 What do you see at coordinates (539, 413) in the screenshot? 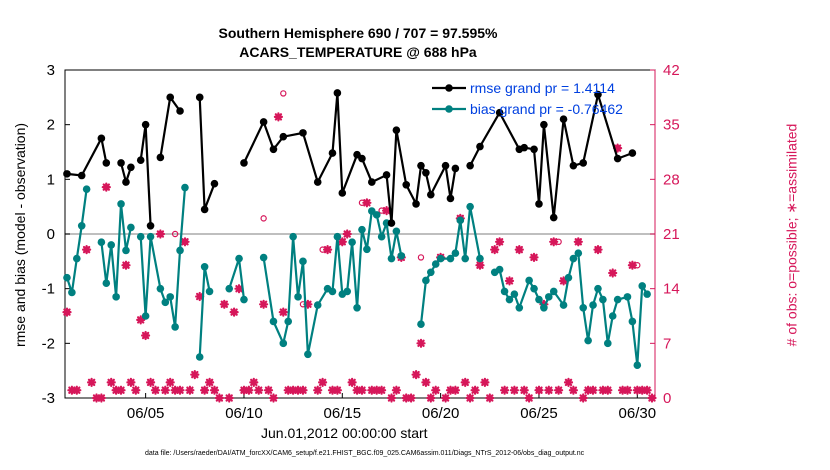
I see `x-tick-label: 06/25` at bounding box center [539, 413].